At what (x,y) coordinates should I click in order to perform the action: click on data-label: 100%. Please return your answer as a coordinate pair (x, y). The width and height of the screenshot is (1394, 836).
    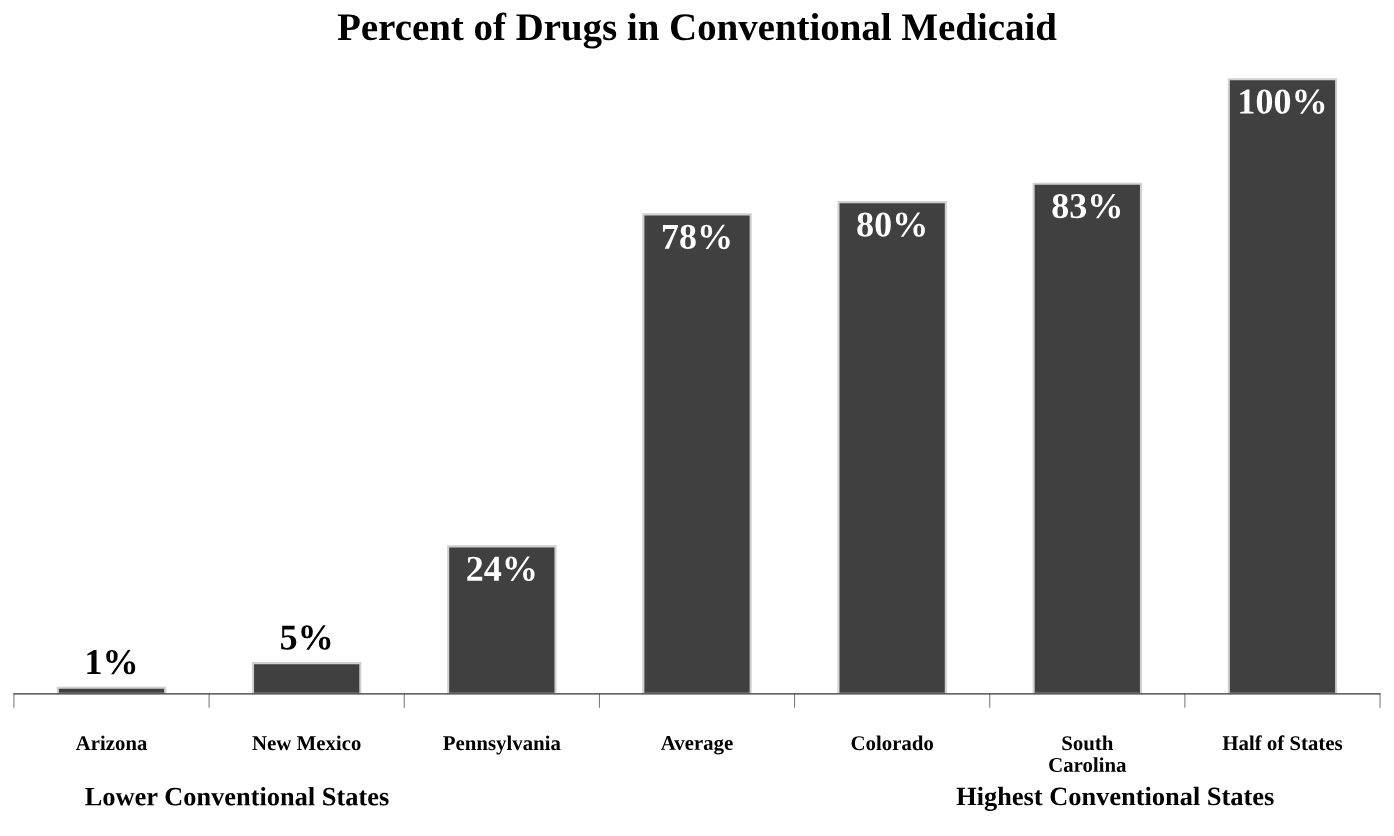
    Looking at the image, I should click on (1282, 101).